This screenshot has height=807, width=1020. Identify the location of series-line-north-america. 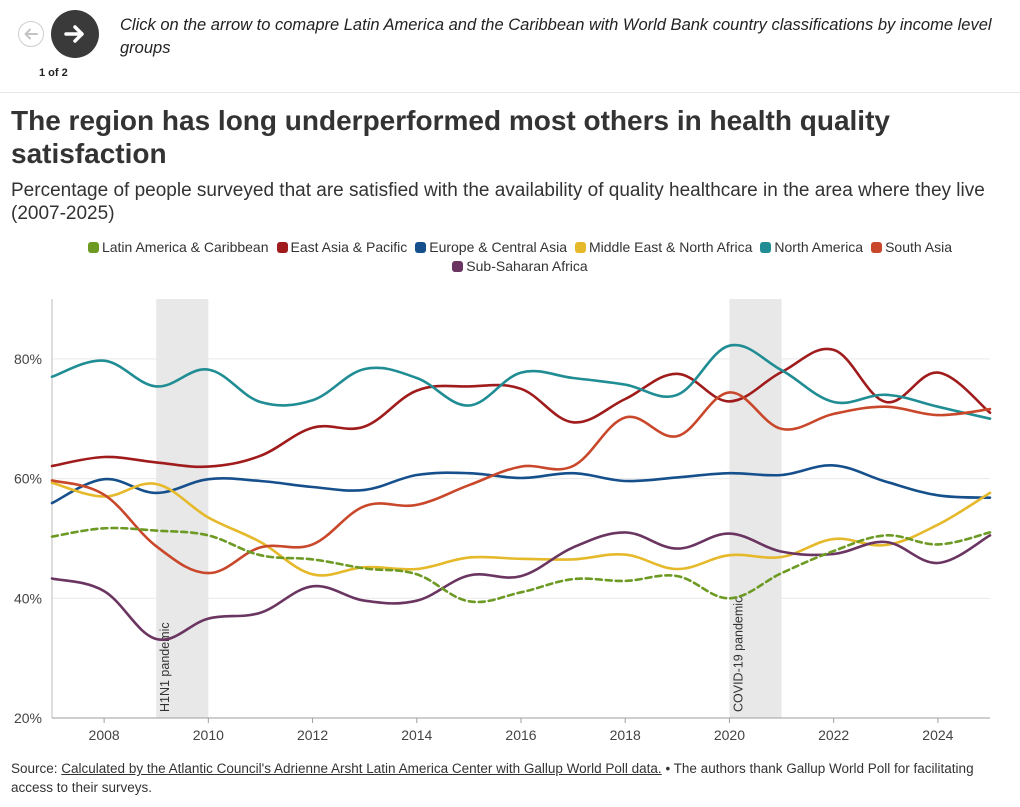
(521, 381).